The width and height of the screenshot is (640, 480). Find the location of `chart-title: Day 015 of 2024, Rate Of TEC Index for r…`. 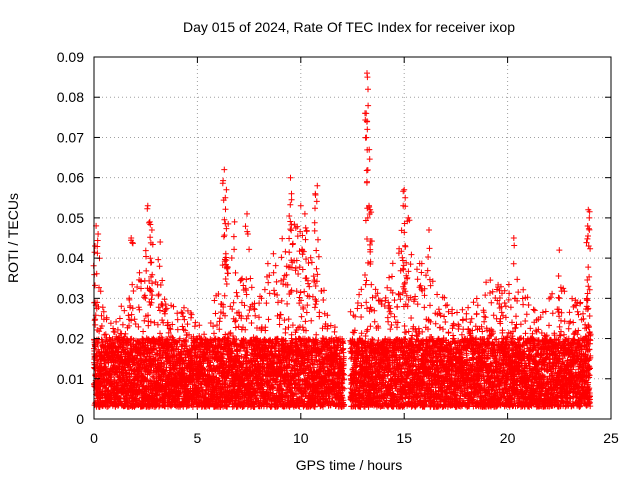

chart-title: Day 015 of 2024, Rate Of TEC Index for r… is located at coordinates (349, 27).